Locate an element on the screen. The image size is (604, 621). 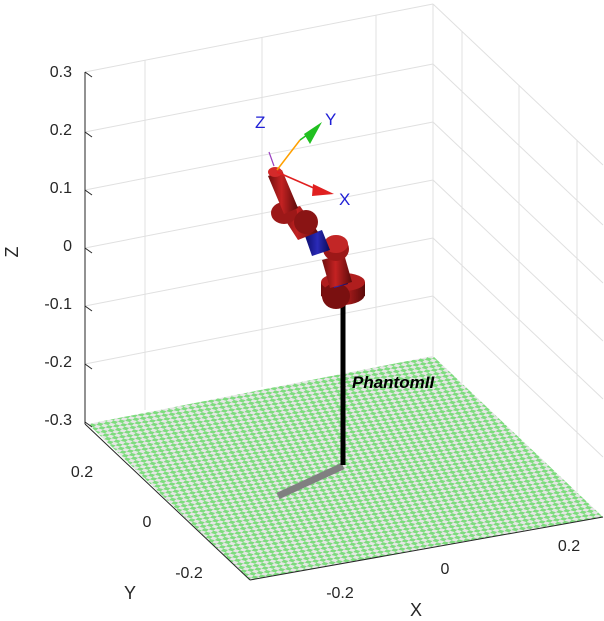
tool-frame: Z Y X is located at coordinates (302, 159).